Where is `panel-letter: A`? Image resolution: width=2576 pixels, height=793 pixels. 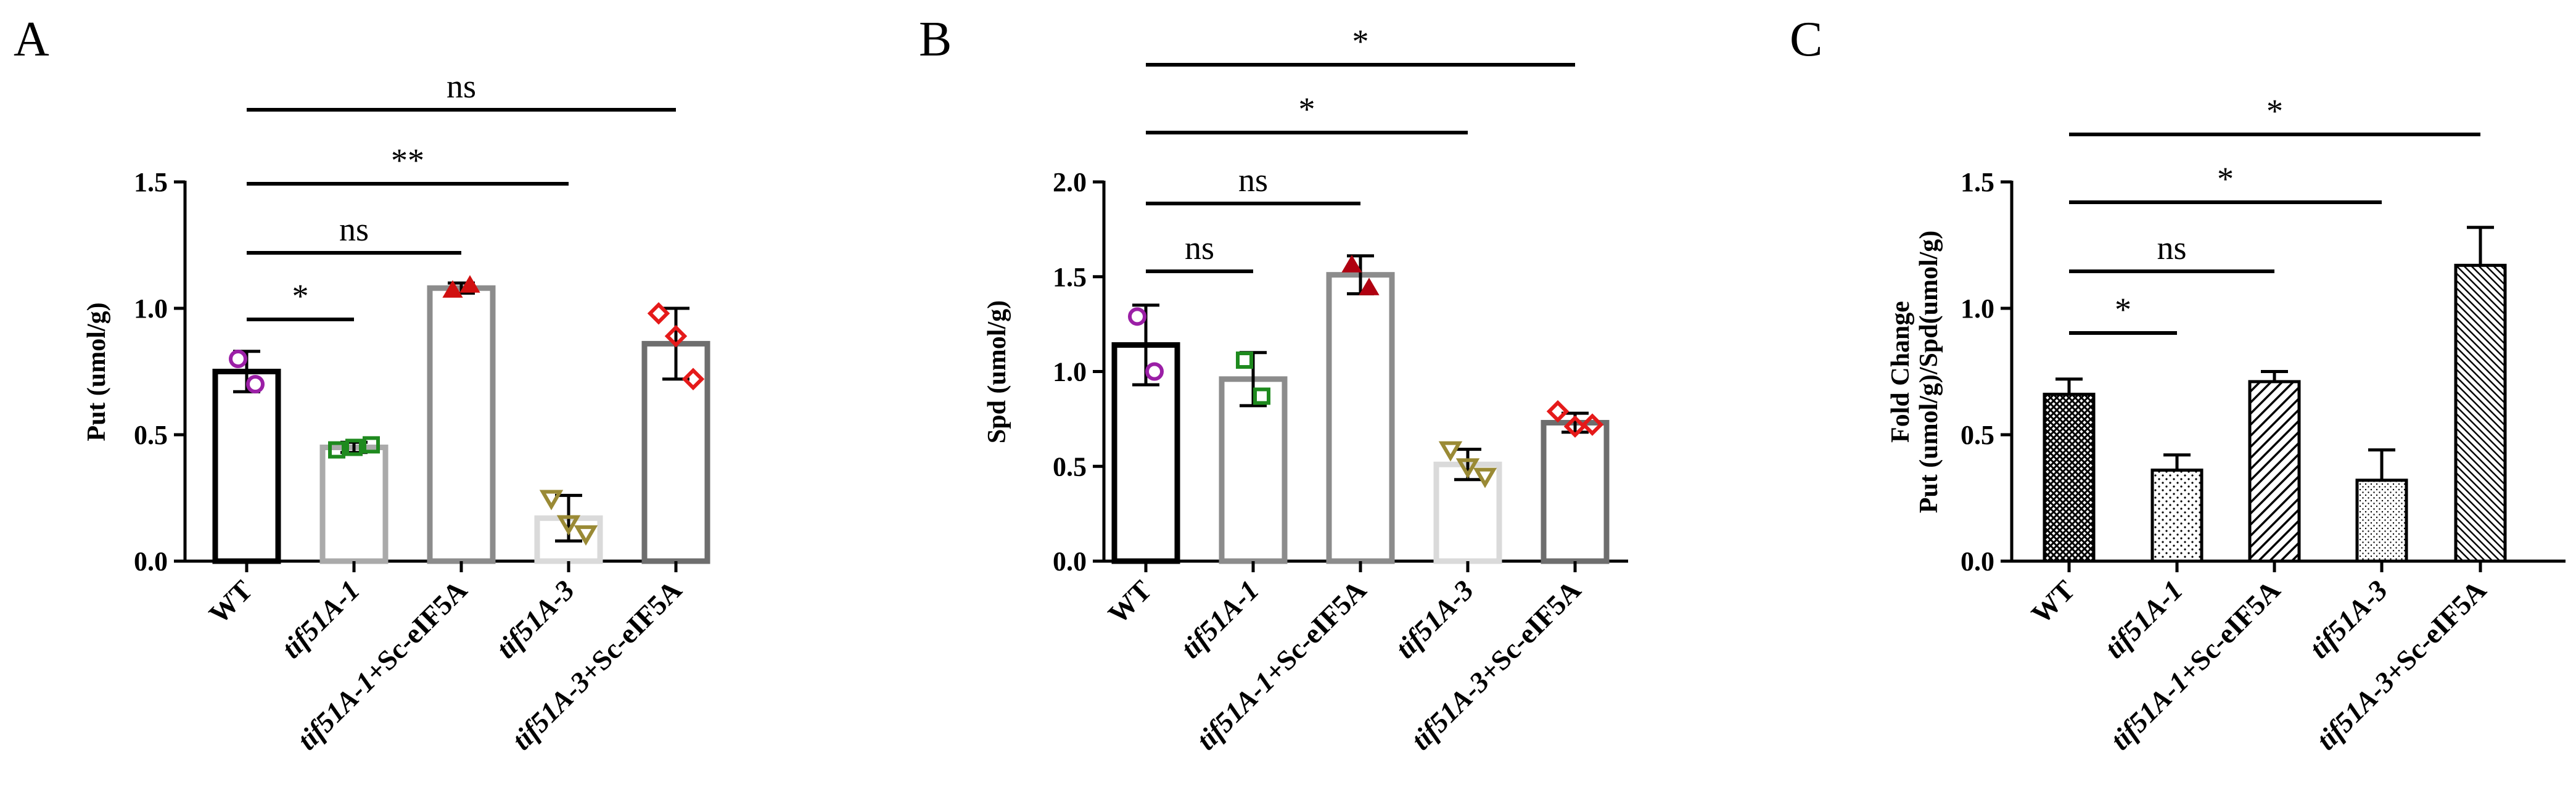 panel-letter: A is located at coordinates (31, 39).